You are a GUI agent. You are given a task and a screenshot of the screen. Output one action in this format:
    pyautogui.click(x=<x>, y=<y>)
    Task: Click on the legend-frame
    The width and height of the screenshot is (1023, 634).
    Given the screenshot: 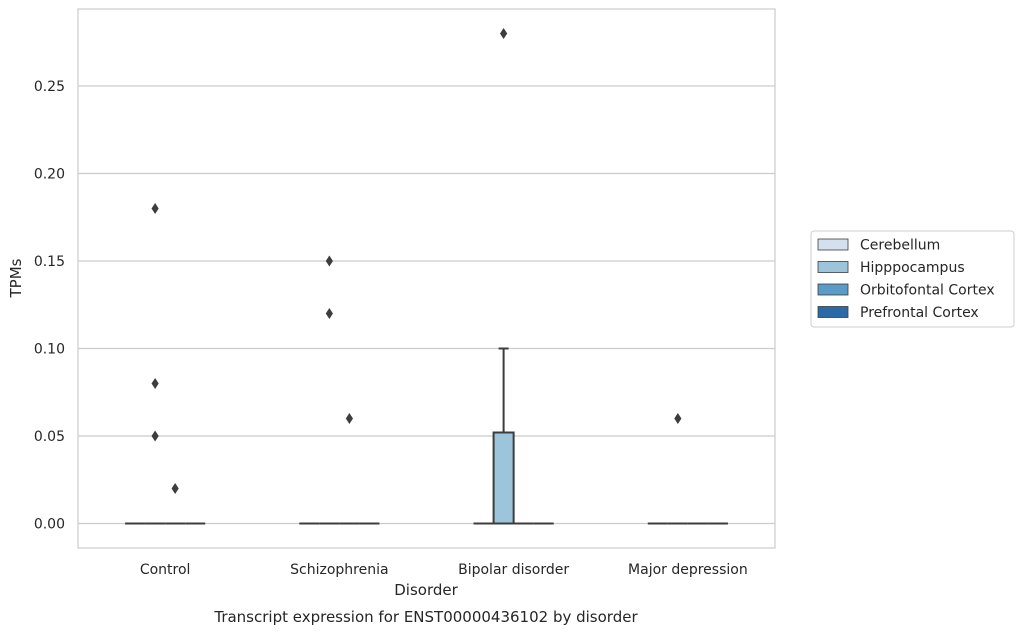 What is the action you would take?
    pyautogui.click(x=912, y=279)
    